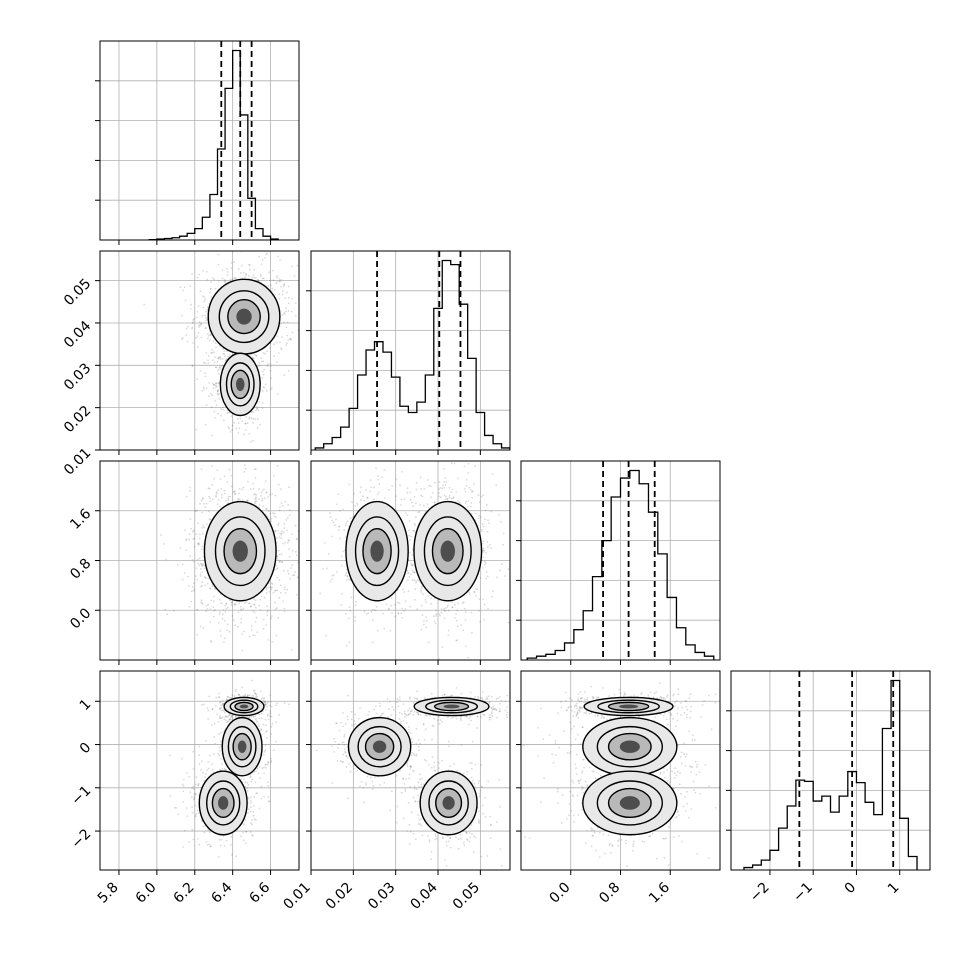  I want to click on histogram-step, so click(412, 354).